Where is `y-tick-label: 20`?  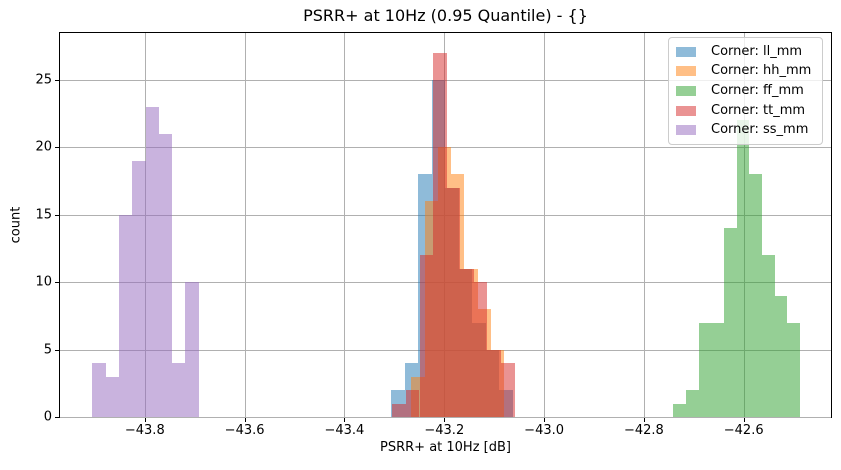
y-tick-label: 20 is located at coordinates (43, 147).